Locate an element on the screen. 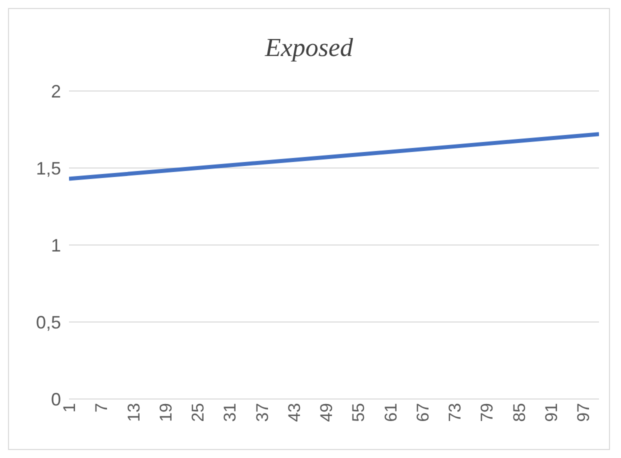 The width and height of the screenshot is (621, 458). x-tick-label: 91 is located at coordinates (551, 412).